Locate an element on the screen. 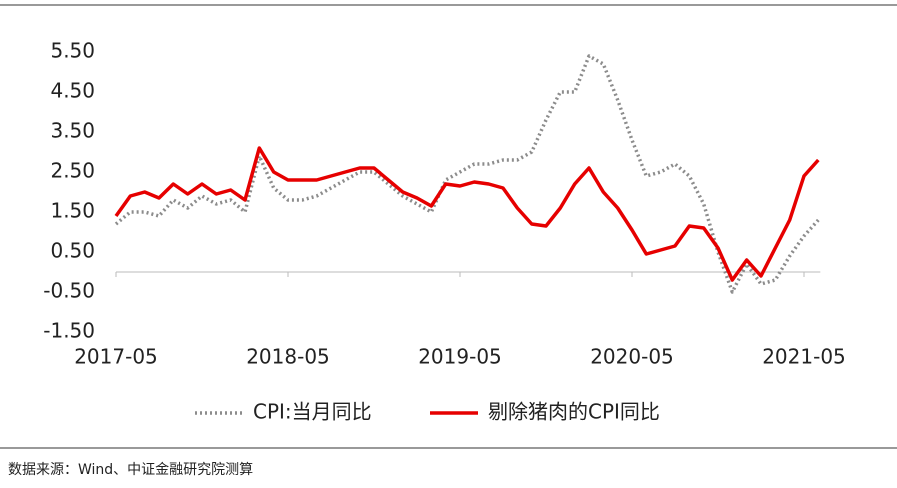  legend-label: CPI:当月同比 is located at coordinates (312, 412).